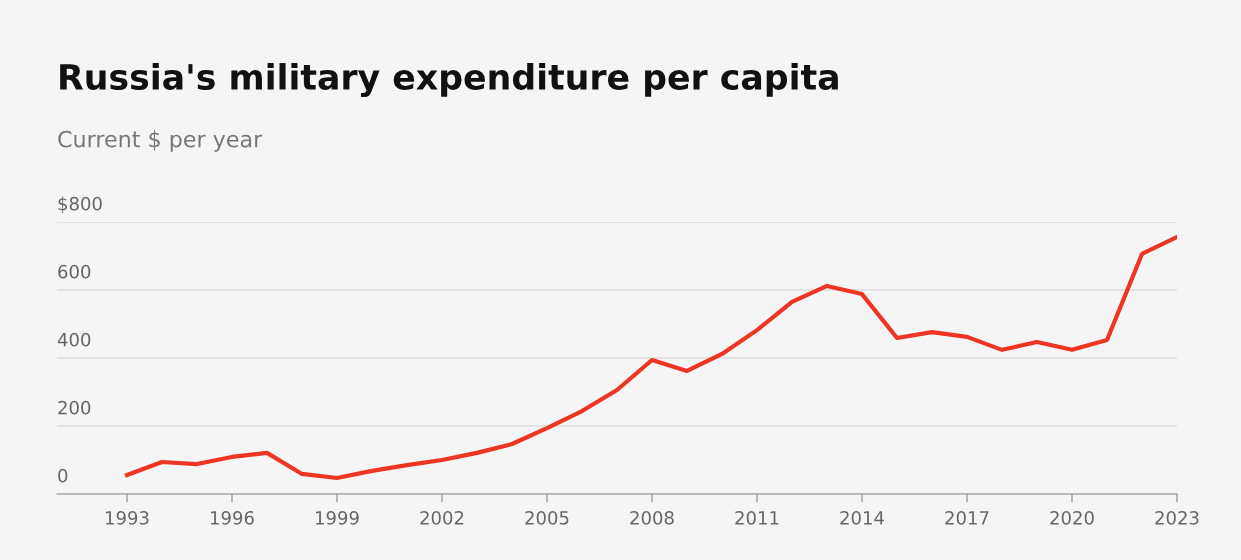 This screenshot has height=560, width=1241. What do you see at coordinates (652, 517) in the screenshot?
I see `x-tick-label: 2008` at bounding box center [652, 517].